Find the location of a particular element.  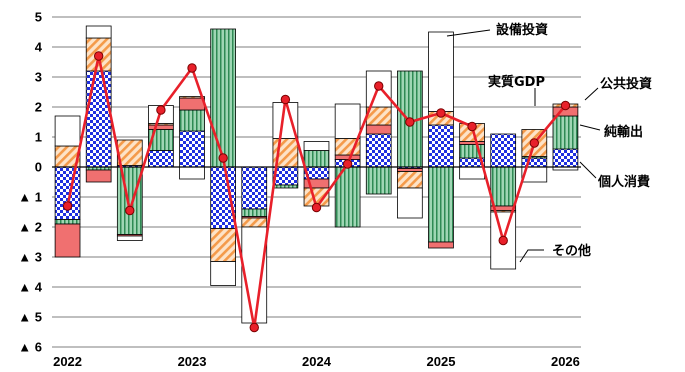

x-tick-label: 2026 is located at coordinates (565, 361).